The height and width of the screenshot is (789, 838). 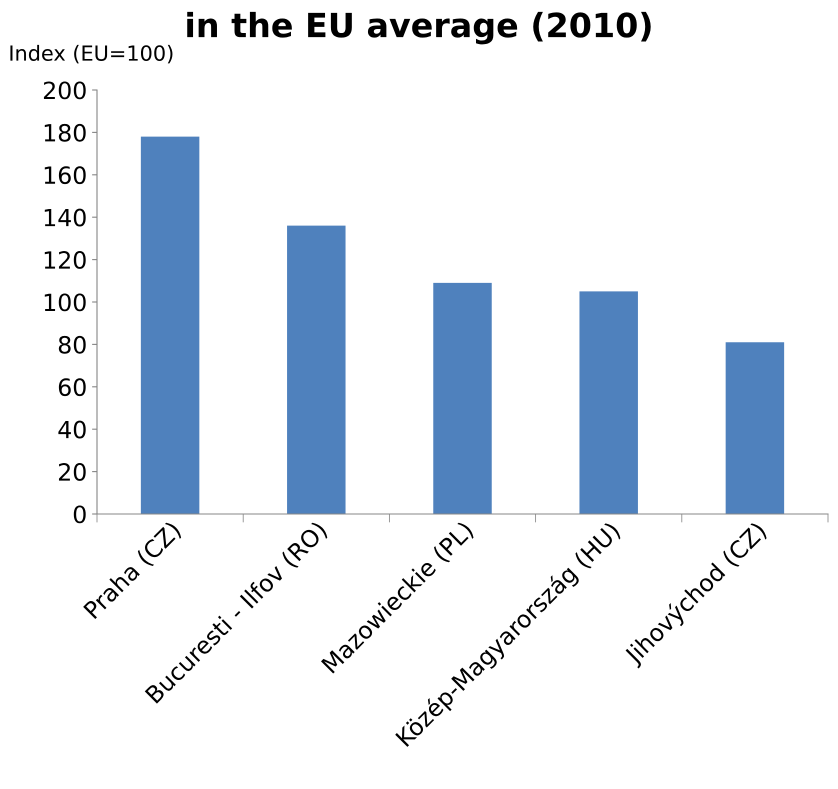 I want to click on y-tick-label: 200, so click(x=65, y=90).